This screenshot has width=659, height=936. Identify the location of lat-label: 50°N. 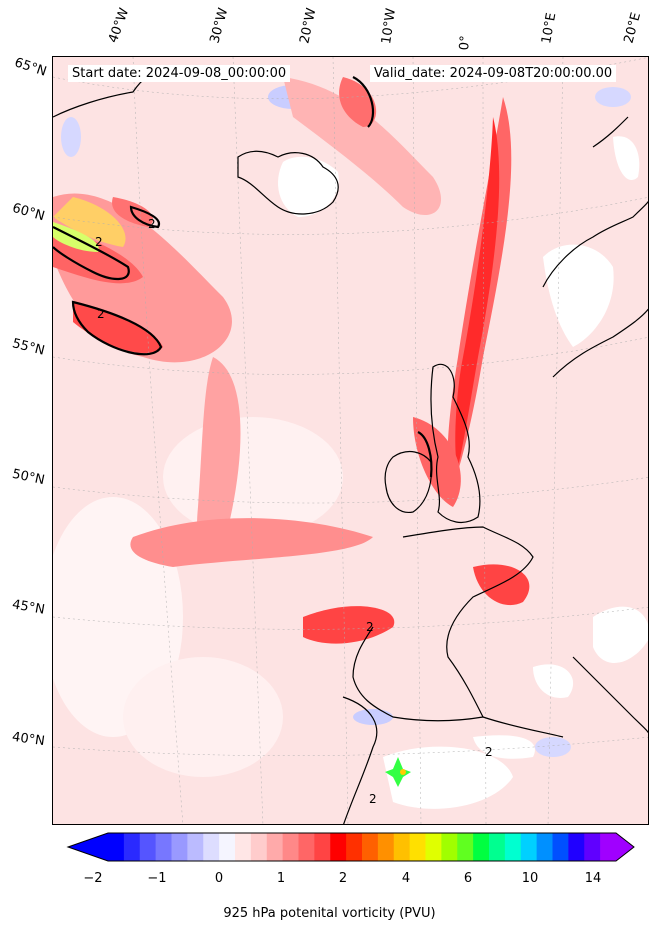
(28, 477).